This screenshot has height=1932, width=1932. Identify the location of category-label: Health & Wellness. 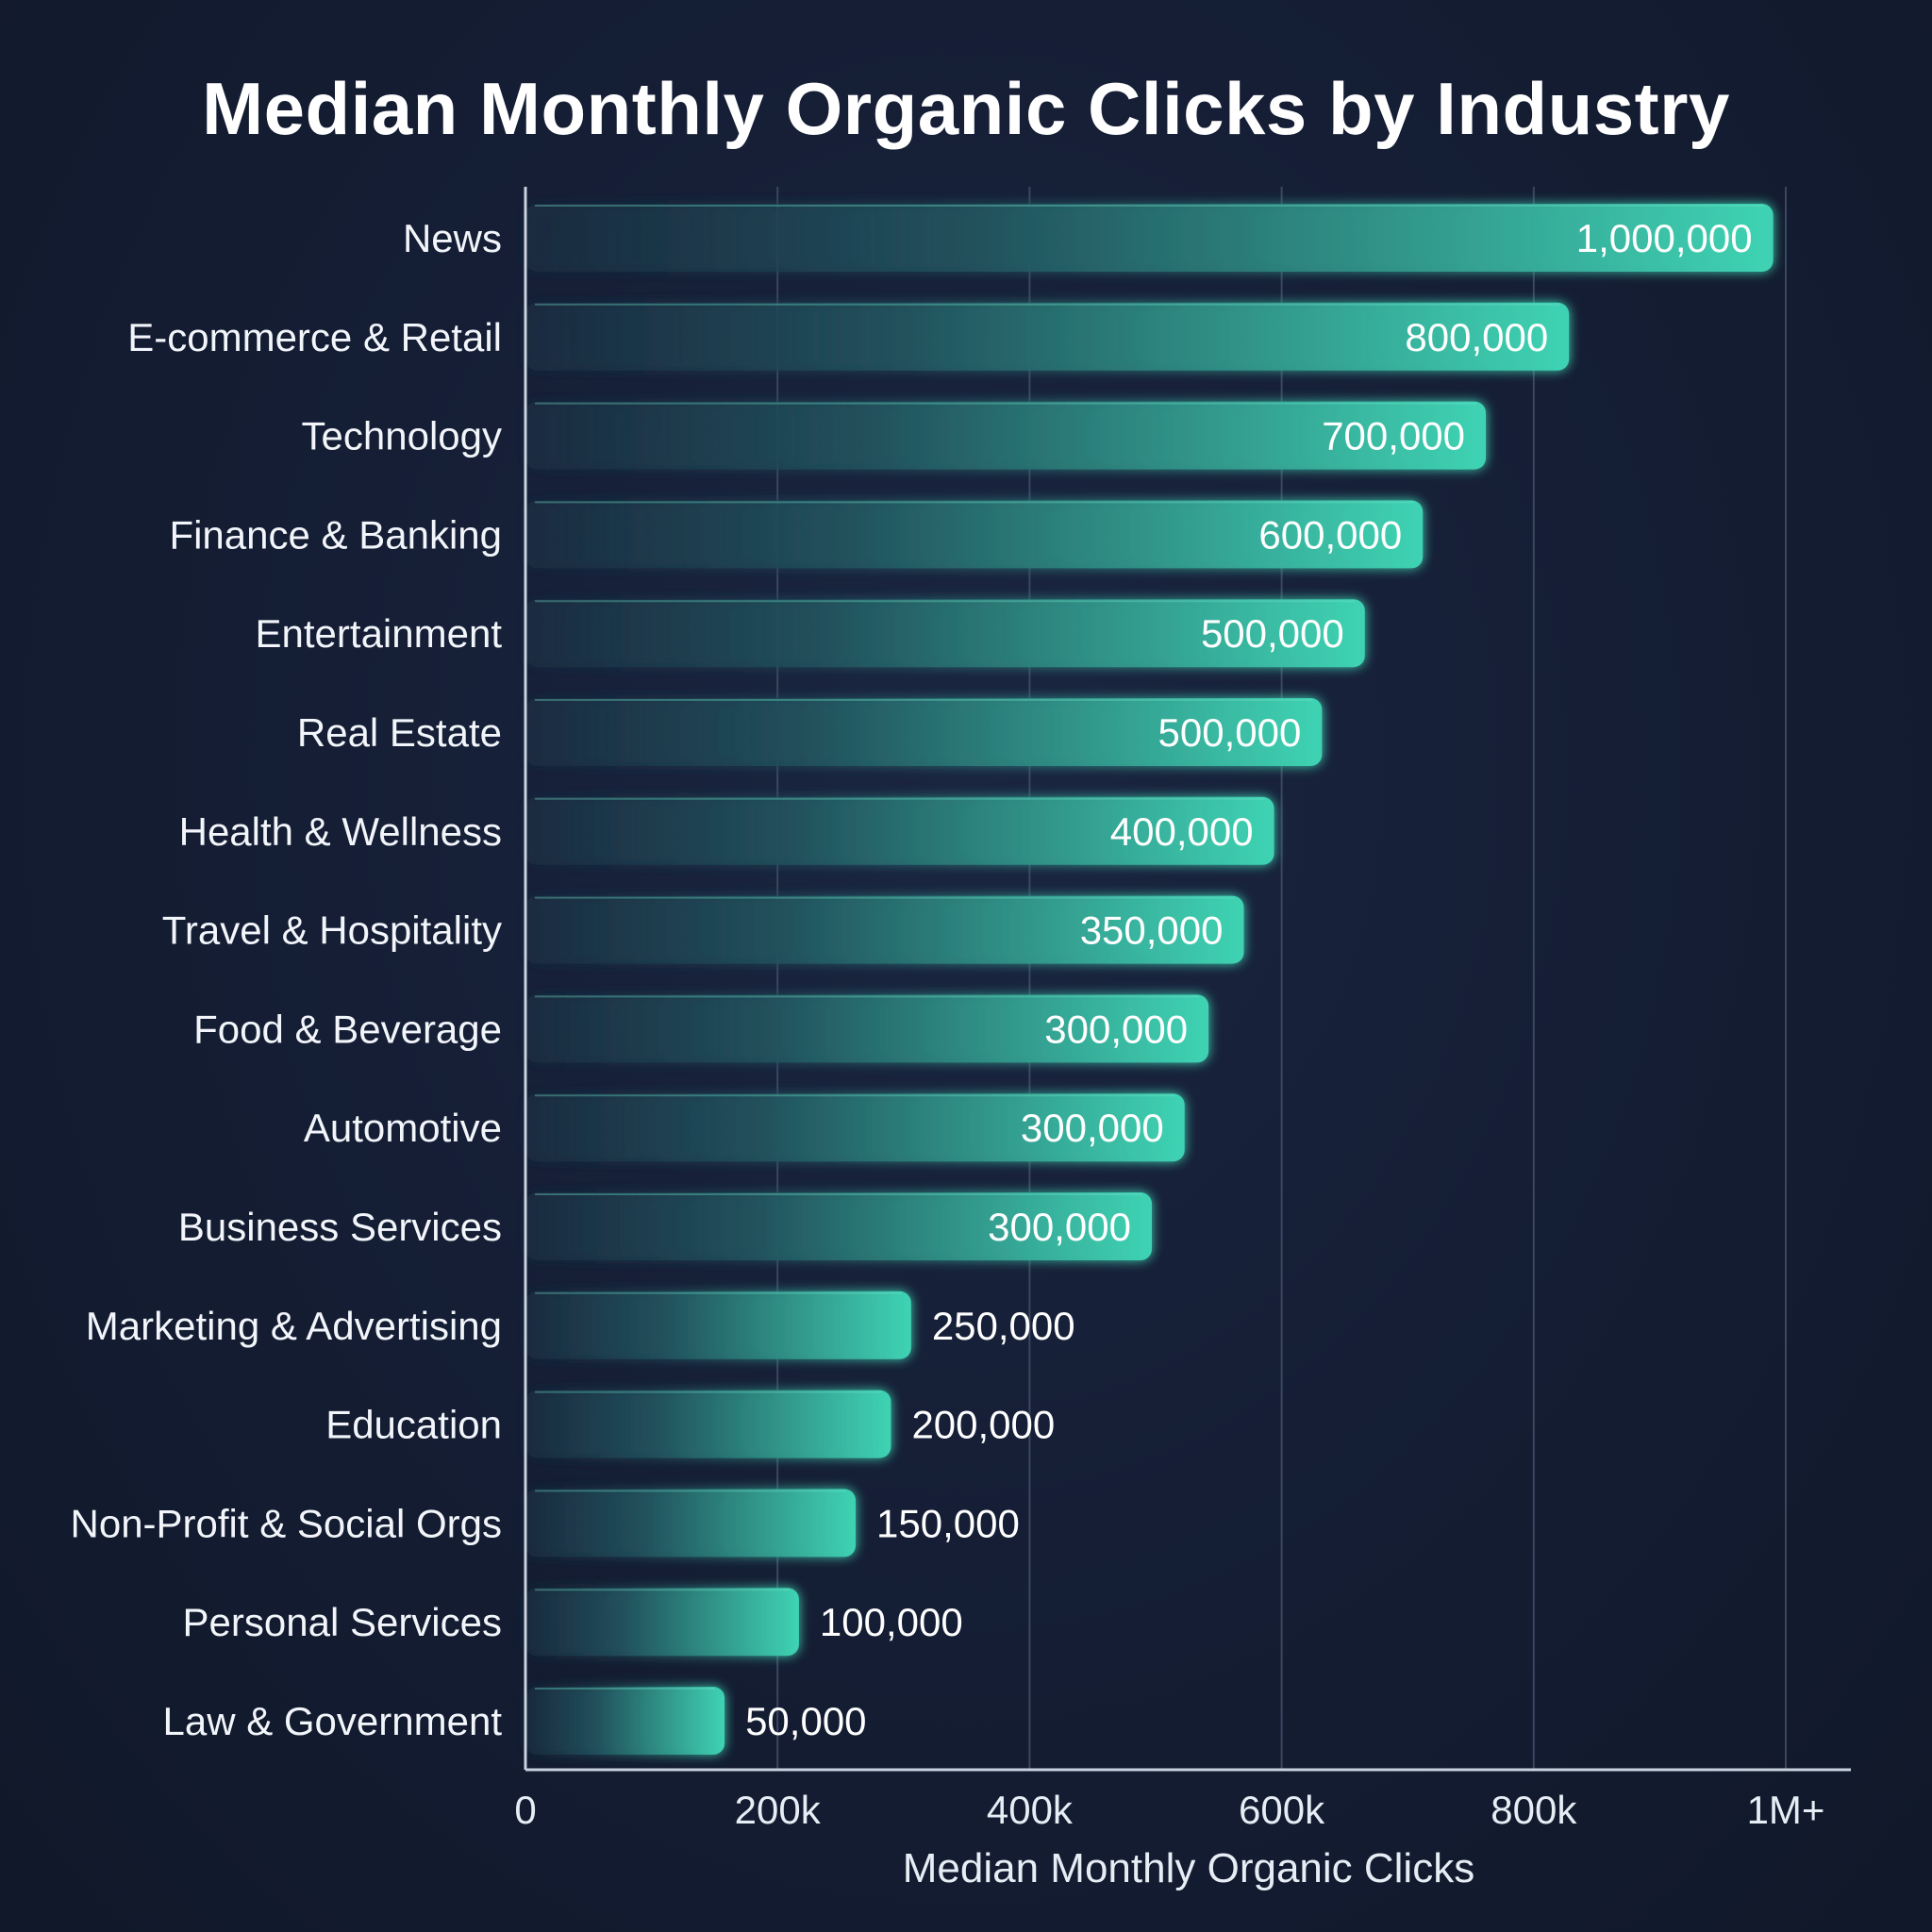
(340, 832).